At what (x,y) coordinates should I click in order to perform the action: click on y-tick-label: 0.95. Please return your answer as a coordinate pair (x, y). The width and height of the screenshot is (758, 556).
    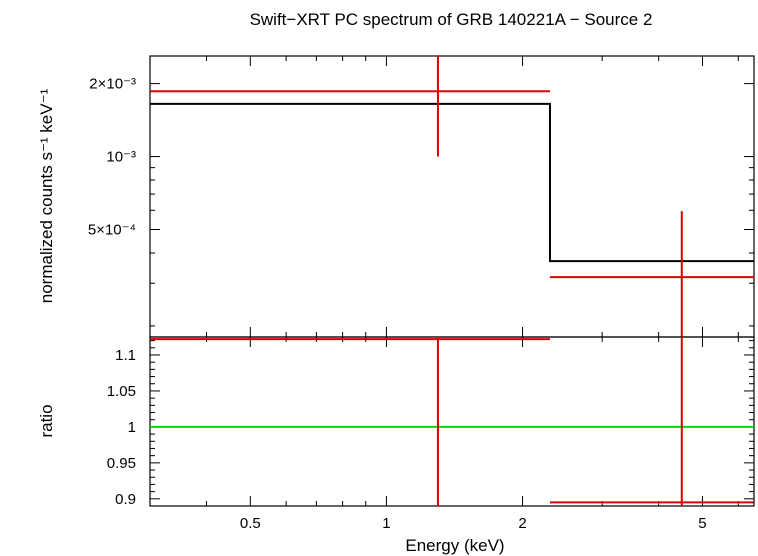
    Looking at the image, I should click on (121, 463).